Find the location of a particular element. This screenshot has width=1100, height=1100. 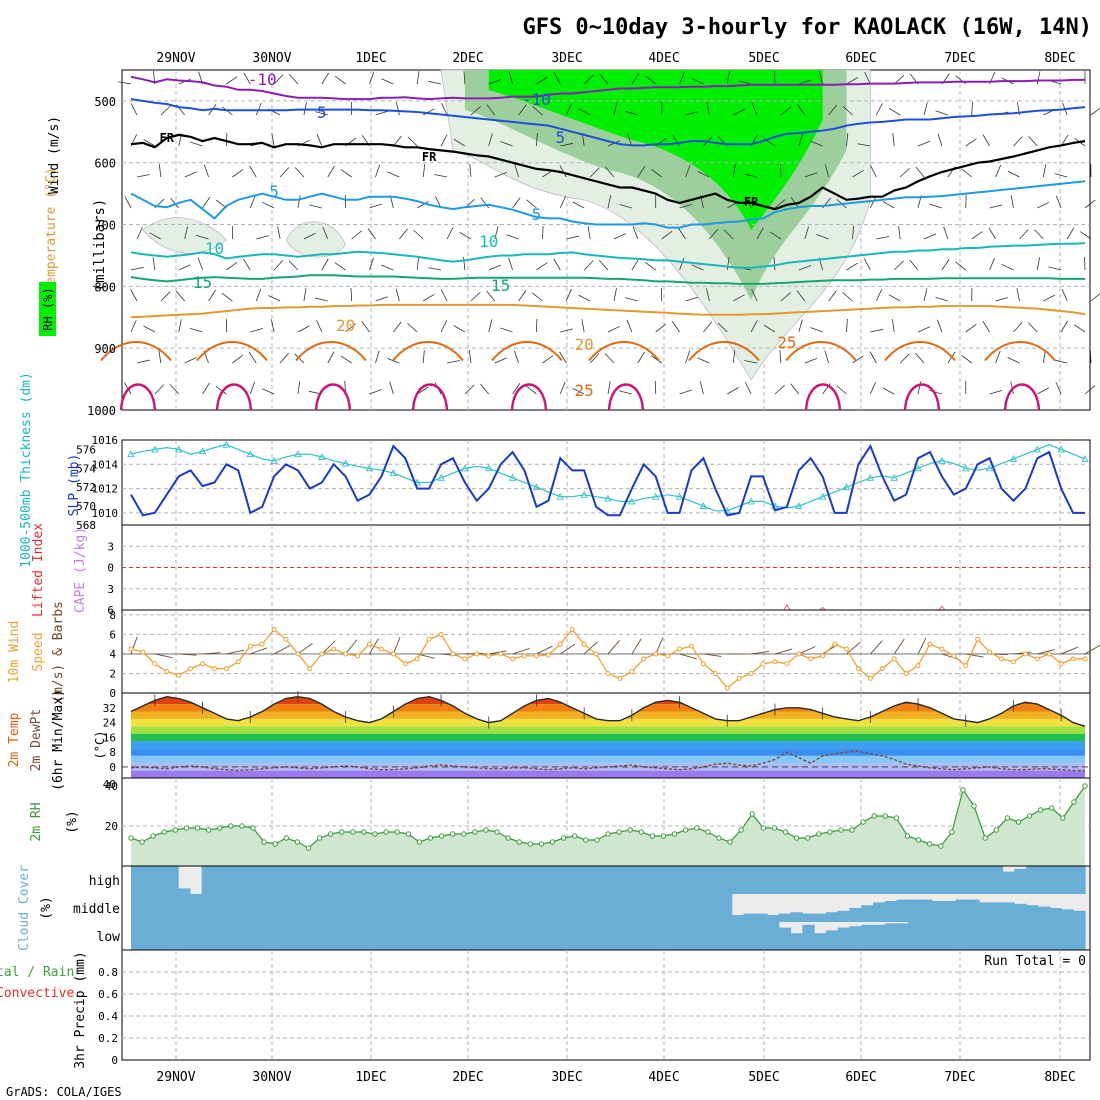

precip-frame is located at coordinates (606, 1005).